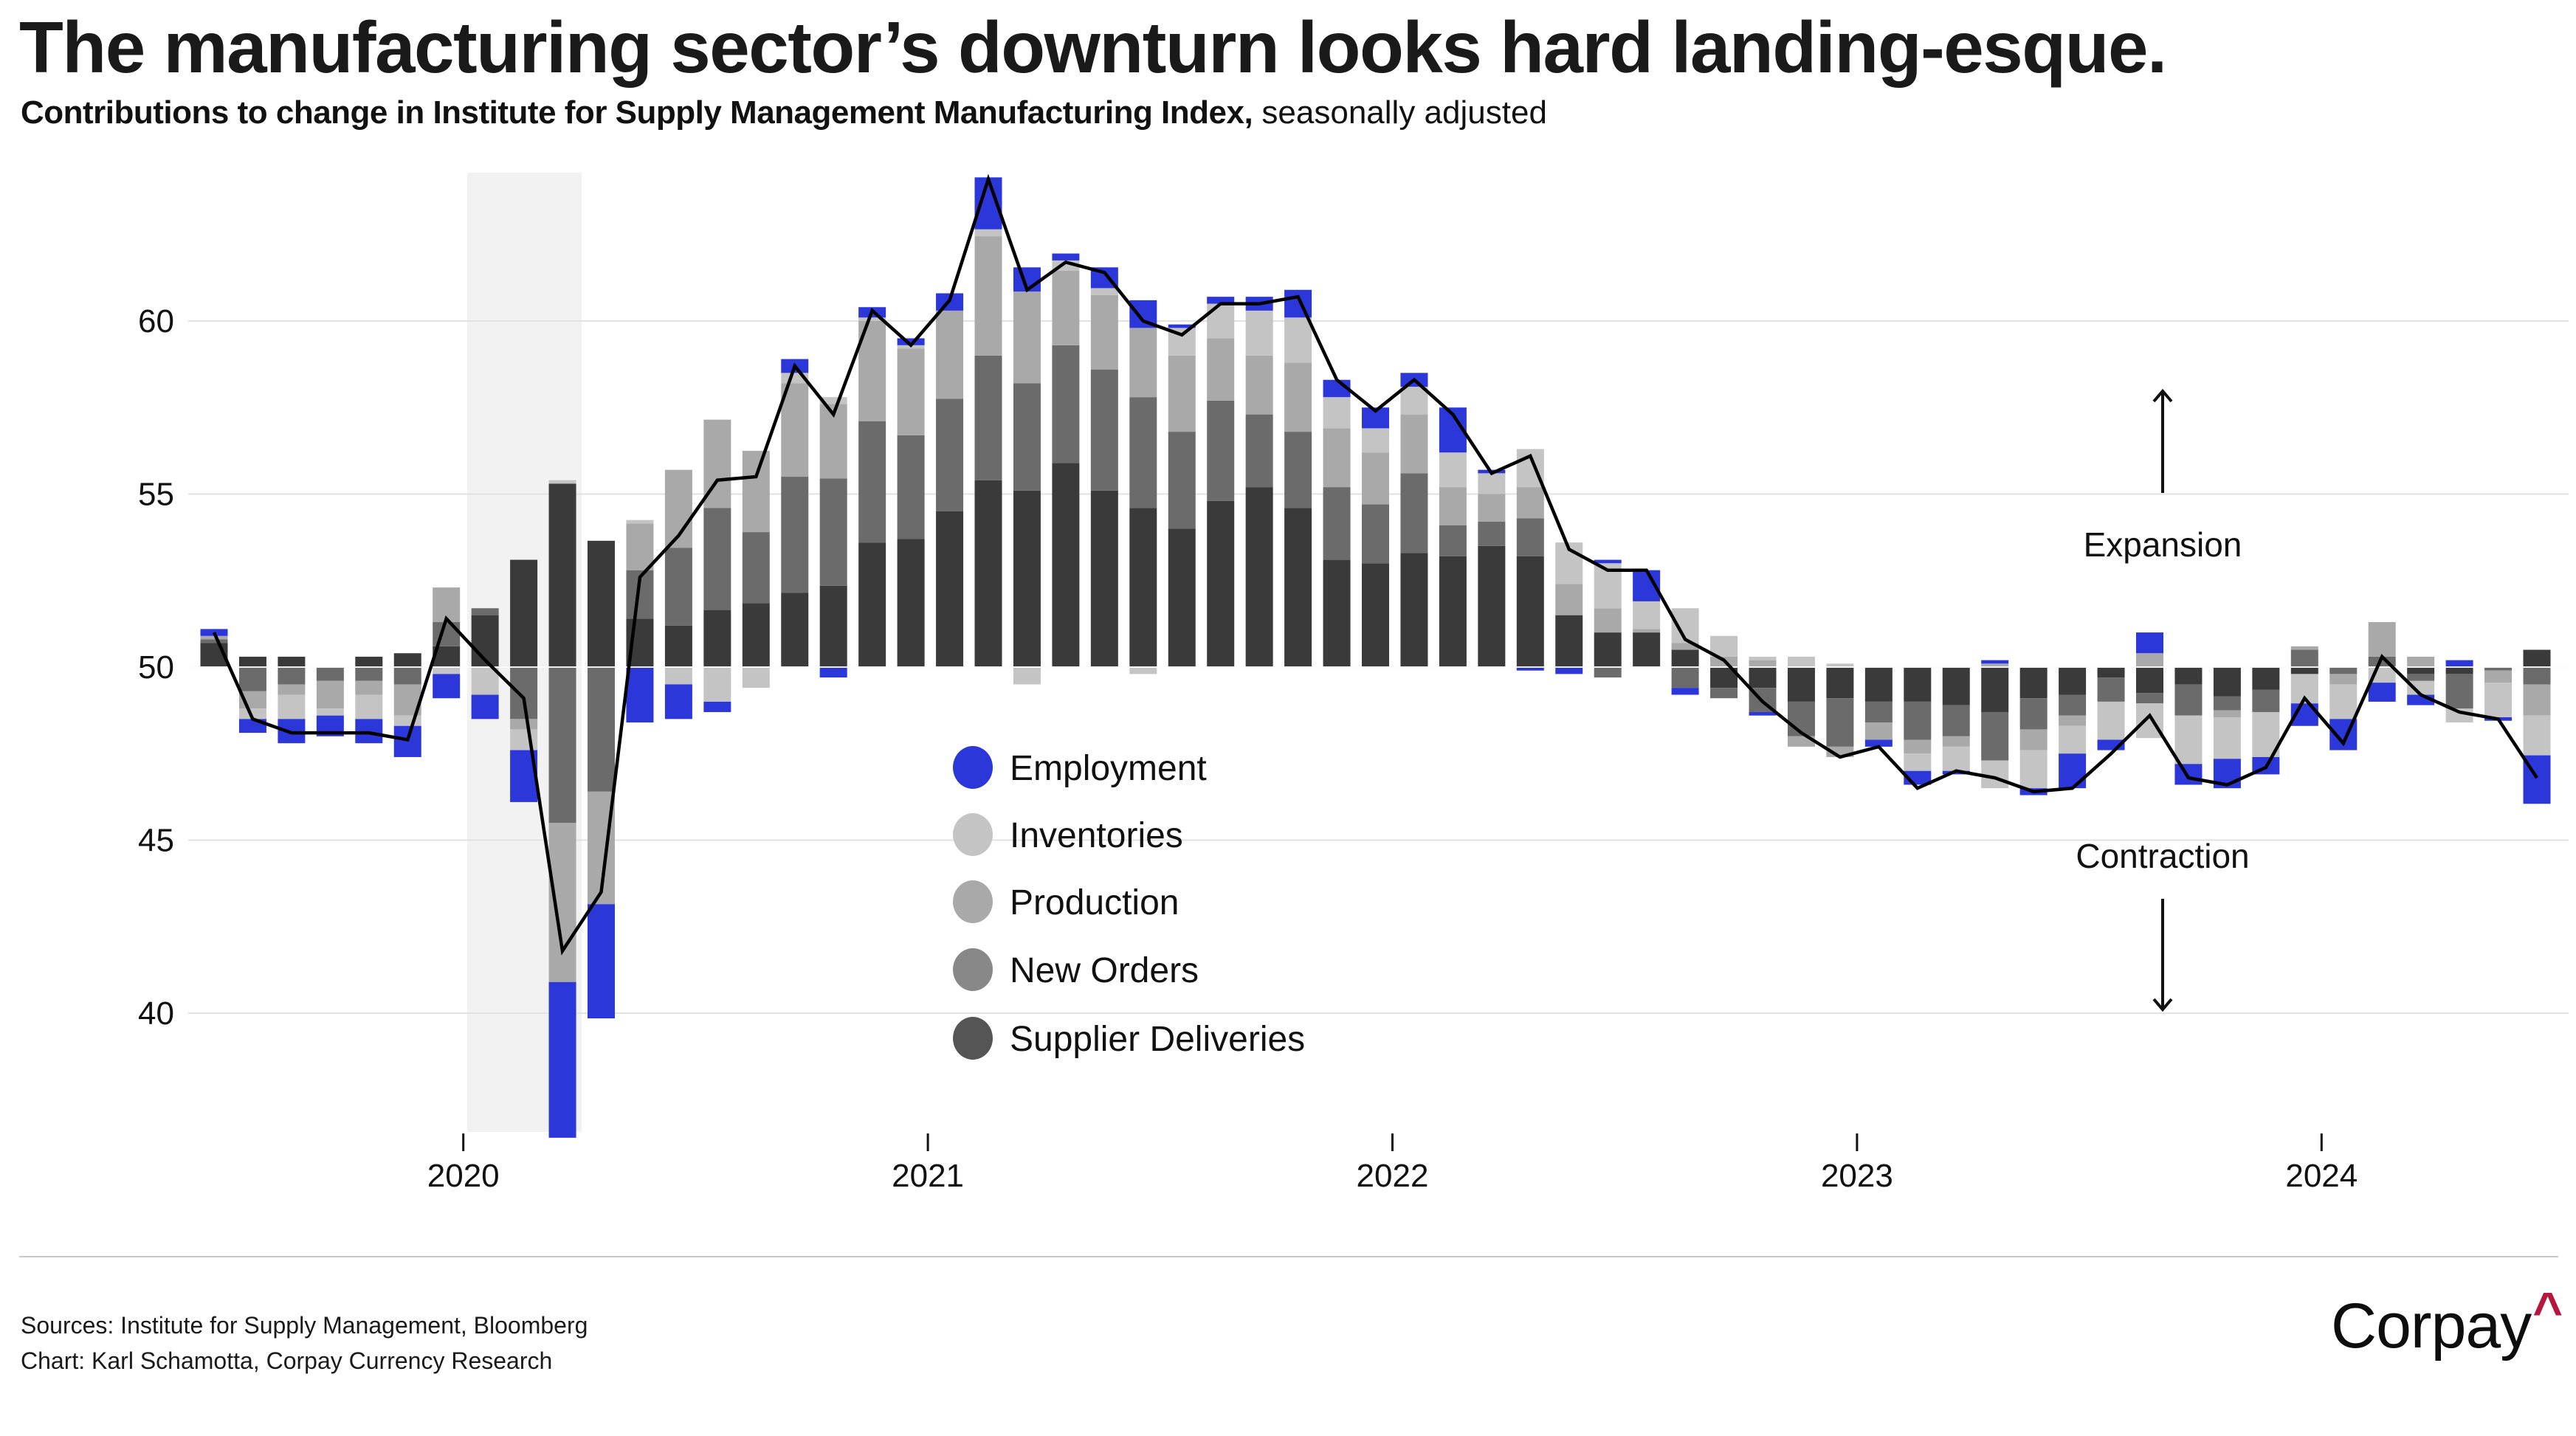 This screenshot has width=2576, height=1436. Describe the element at coordinates (1076, 969) in the screenshot. I see `legend-item: New Orders` at that location.